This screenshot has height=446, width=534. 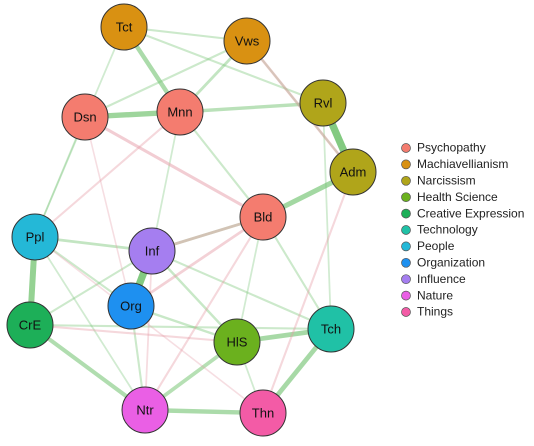 I want to click on legend-label: Health Science, so click(x=457, y=197).